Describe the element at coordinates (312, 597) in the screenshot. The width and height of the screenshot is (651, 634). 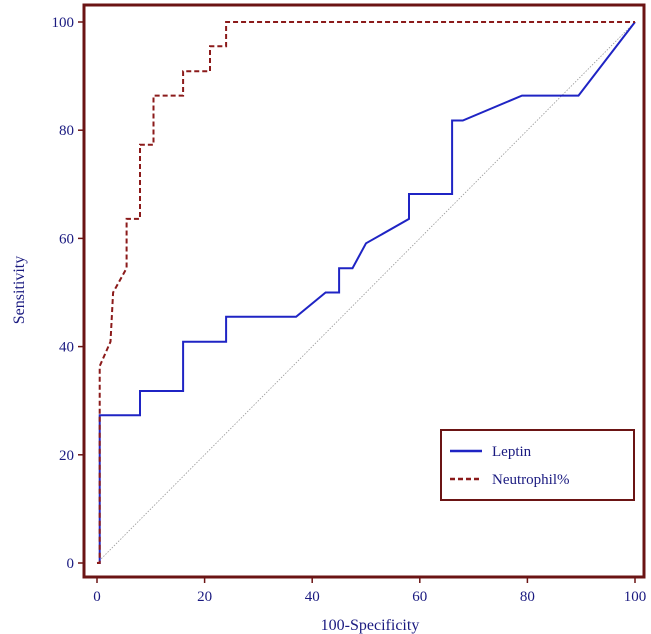
I see `x-tick-label: 40` at that location.